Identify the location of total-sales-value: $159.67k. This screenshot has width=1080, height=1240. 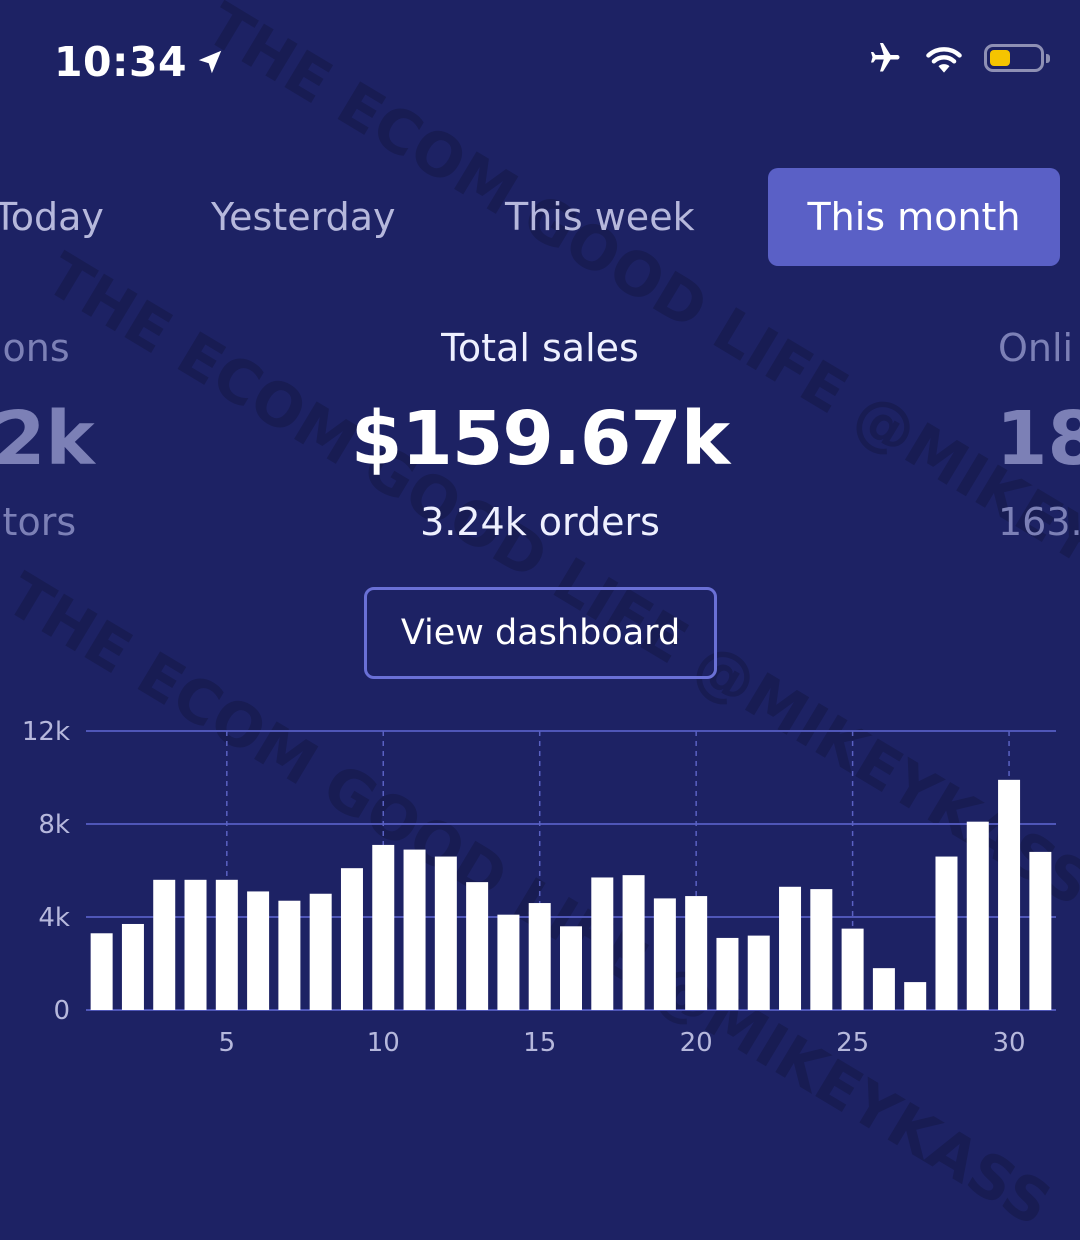
(540, 439).